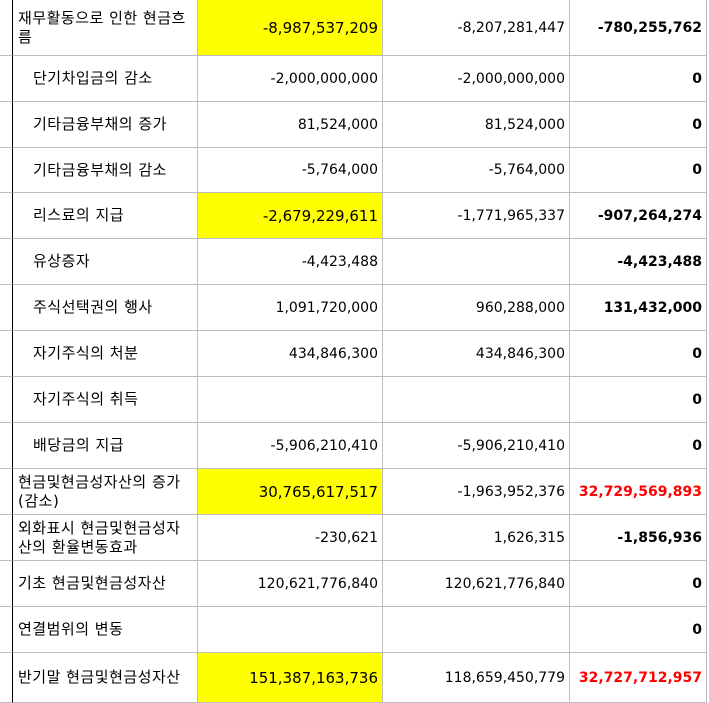 The image size is (709, 703). I want to click on account-label-cell: 재무활동으로 인한 현금흐름, so click(105, 28).